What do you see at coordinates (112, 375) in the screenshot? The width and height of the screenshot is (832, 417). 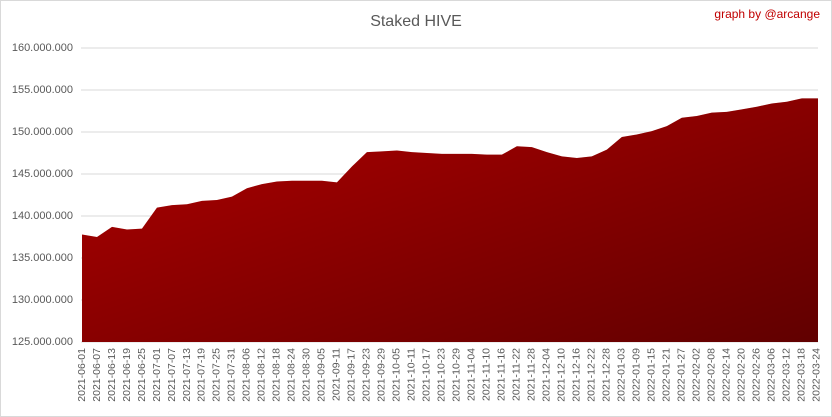 I see `x-tick-label: 2021-06-13` at bounding box center [112, 375].